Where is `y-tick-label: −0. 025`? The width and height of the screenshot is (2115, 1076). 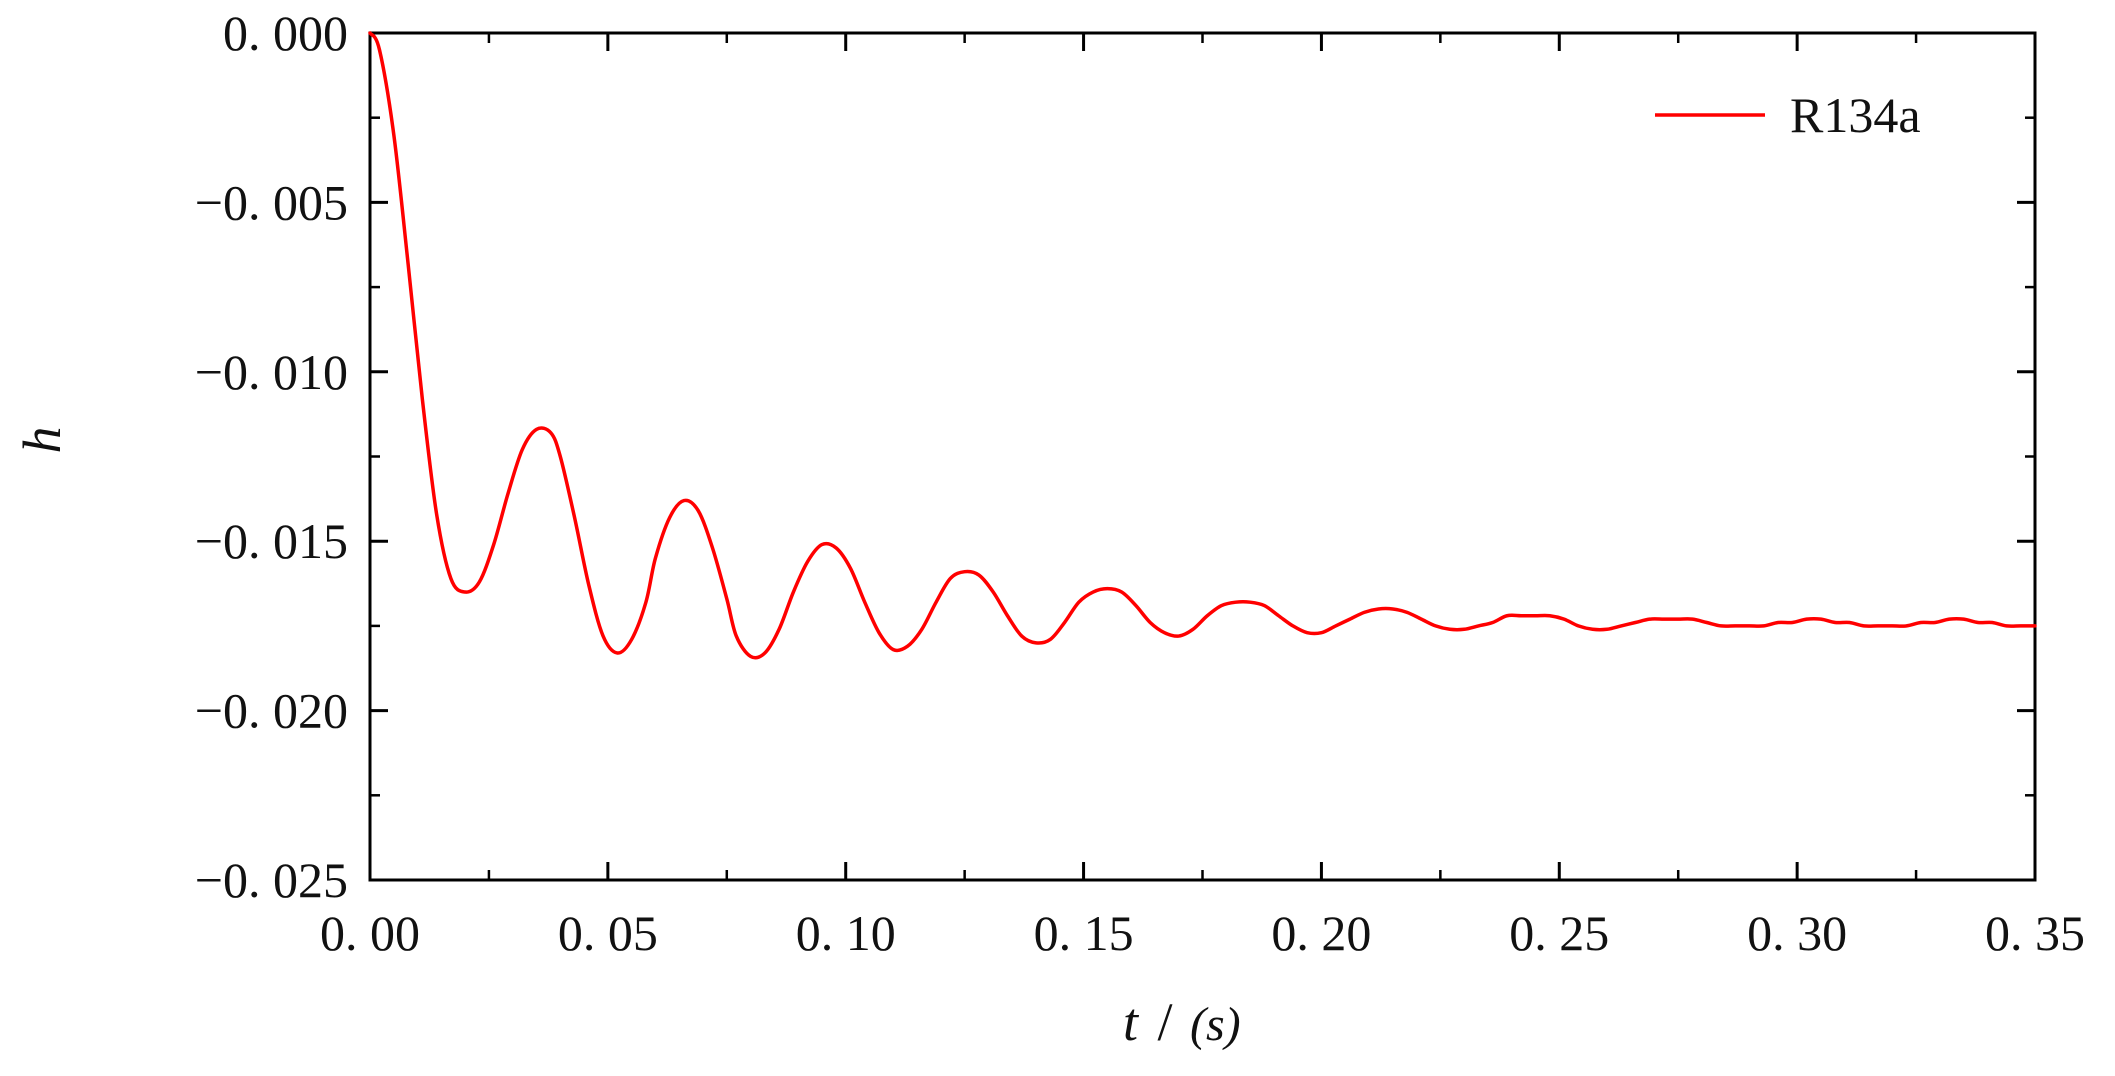 y-tick-label: −0. 025 is located at coordinates (271, 880).